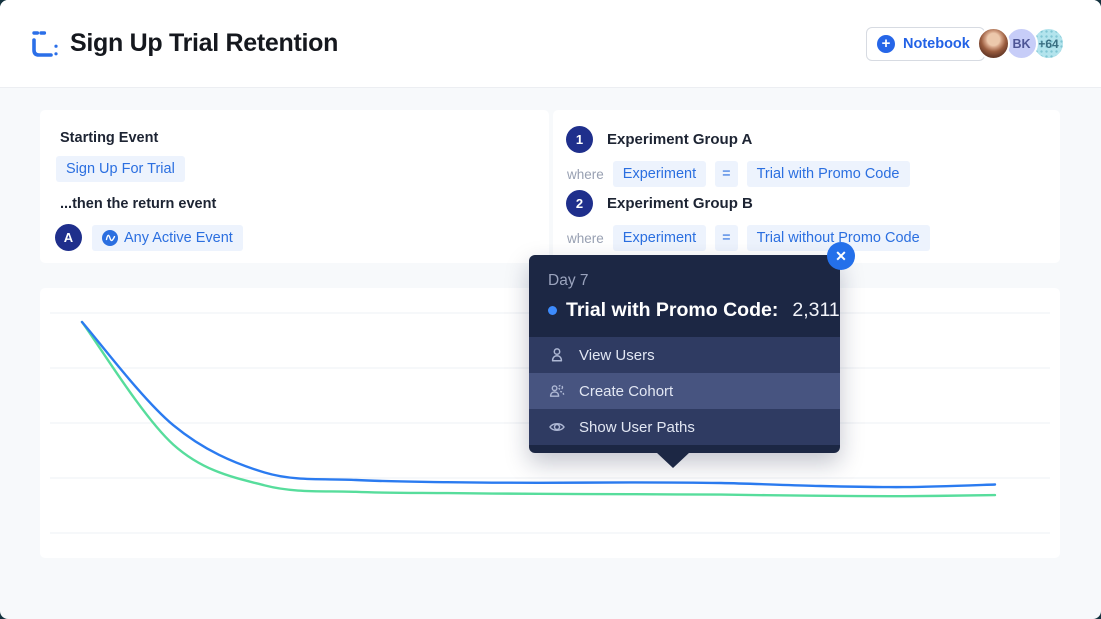  What do you see at coordinates (684, 391) in the screenshot?
I see `menu-item-create-cohort: Create Cohort` at bounding box center [684, 391].